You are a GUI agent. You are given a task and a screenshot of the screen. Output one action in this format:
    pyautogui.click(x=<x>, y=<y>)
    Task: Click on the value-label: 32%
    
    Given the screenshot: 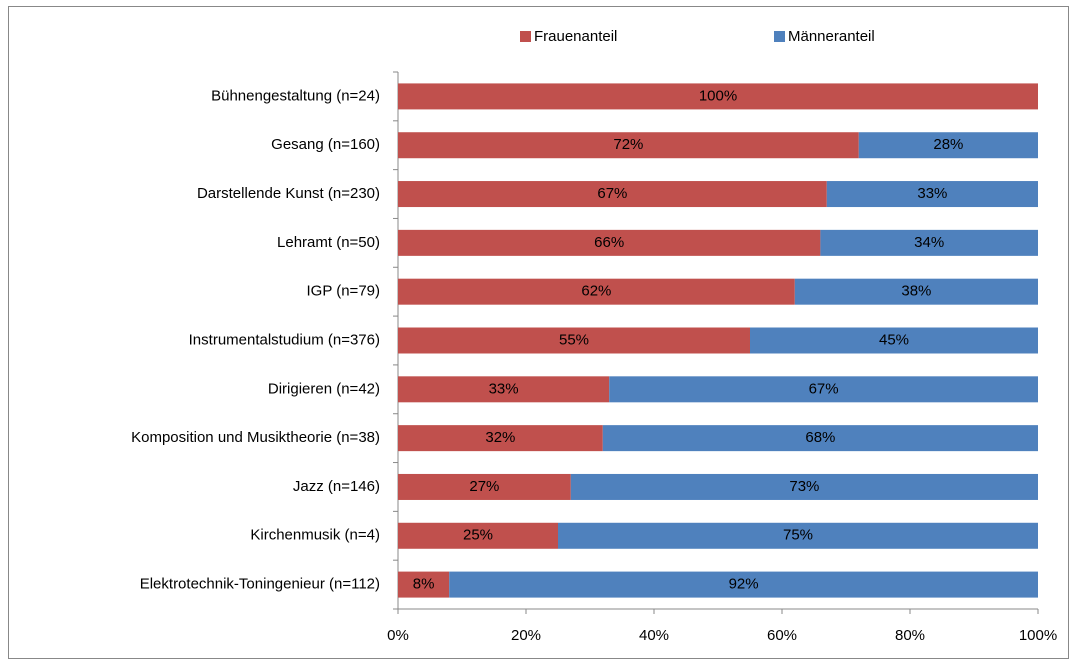 What is the action you would take?
    pyautogui.click(x=500, y=437)
    